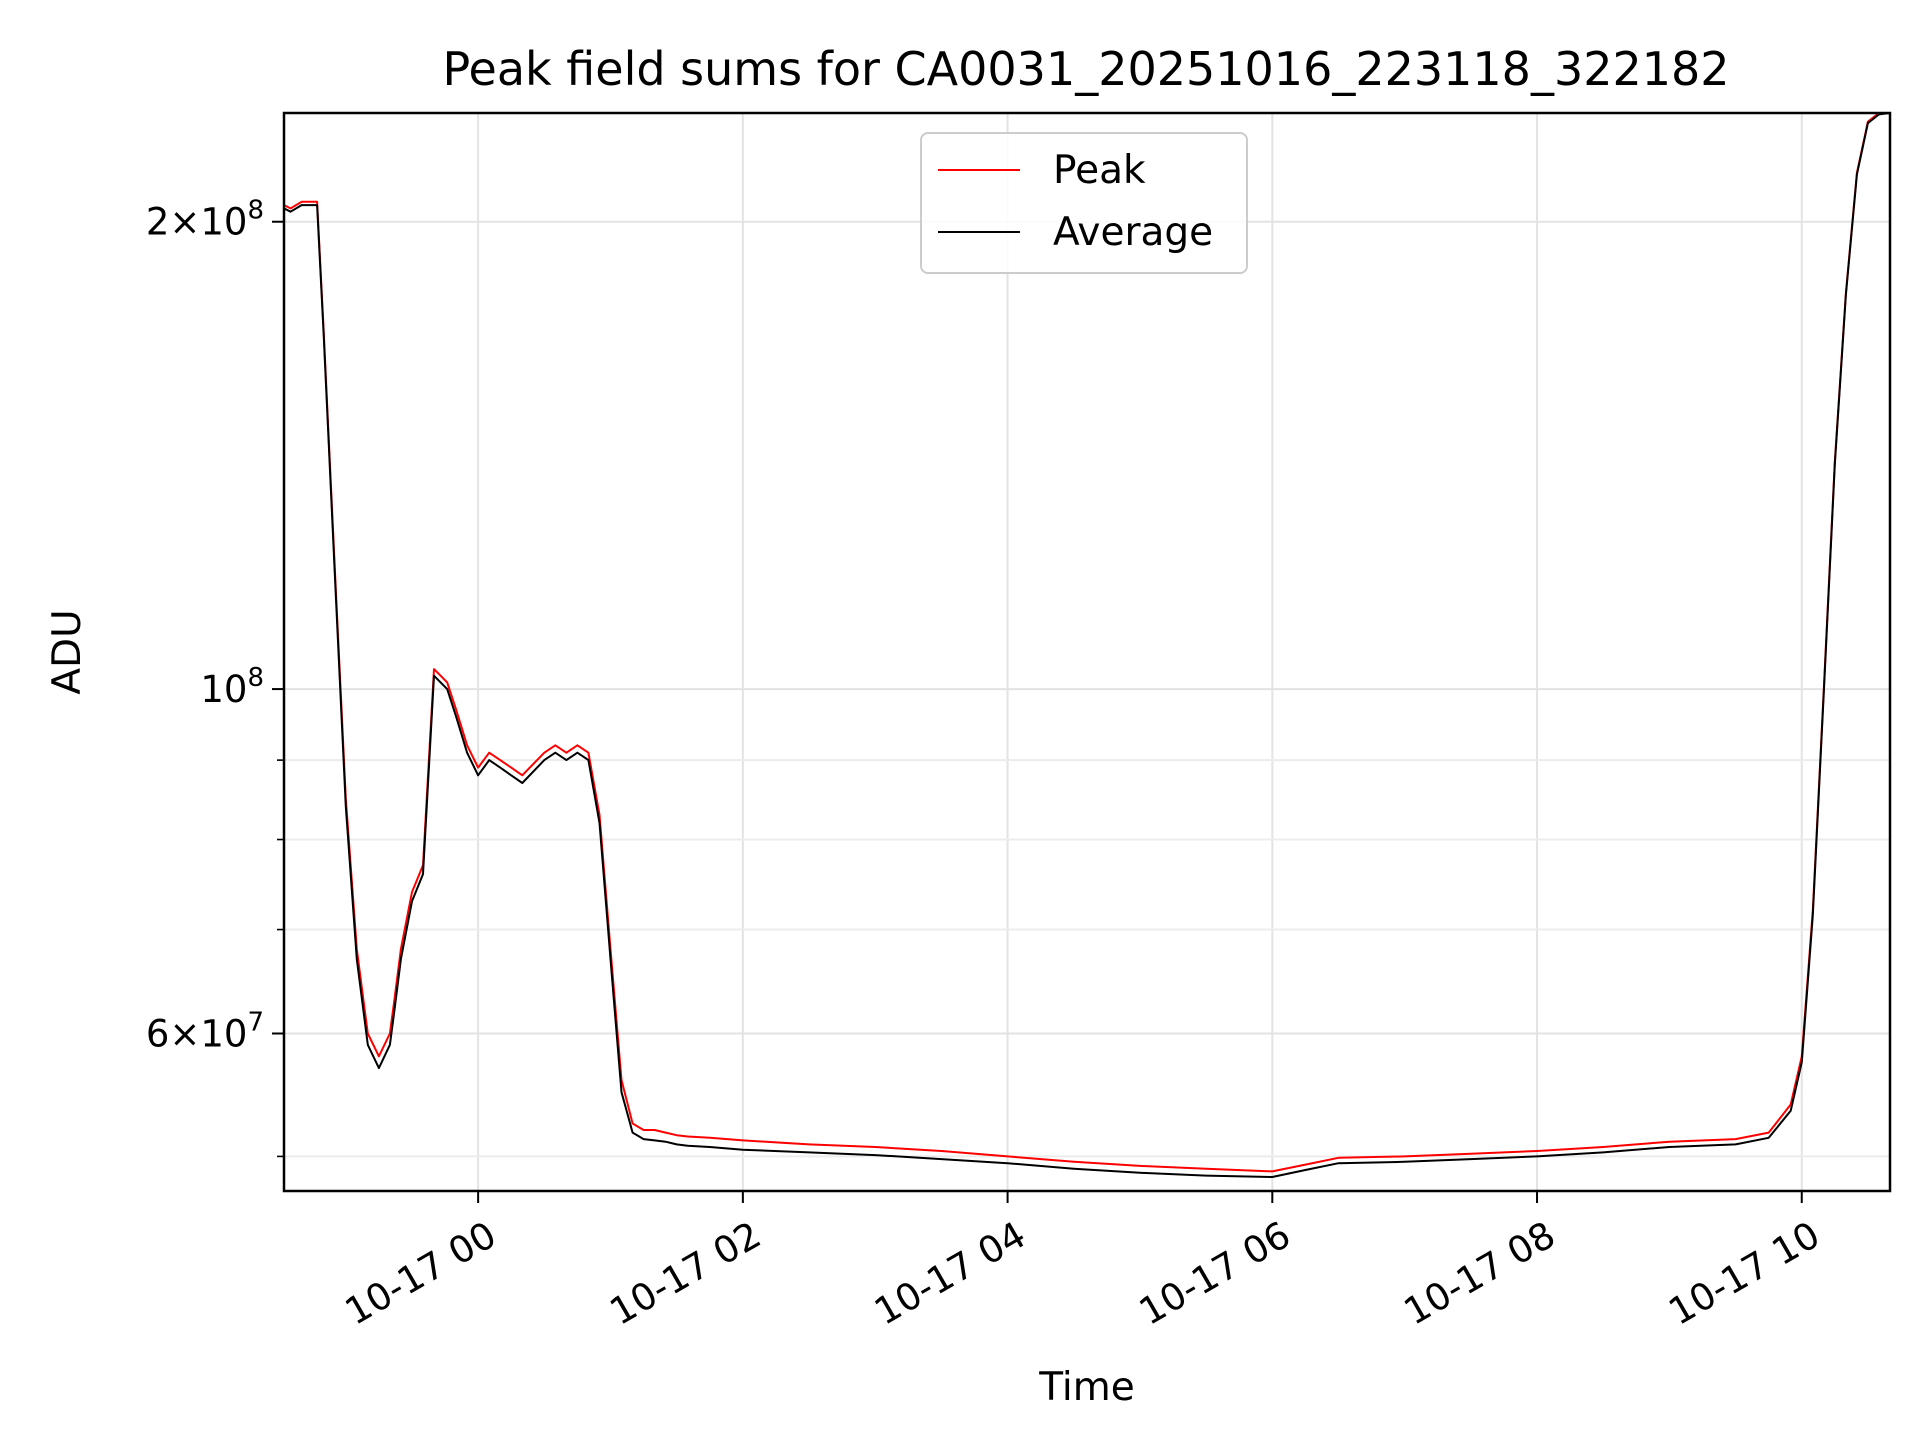  I want to click on legend-label-peak: Peak, so click(1099, 170).